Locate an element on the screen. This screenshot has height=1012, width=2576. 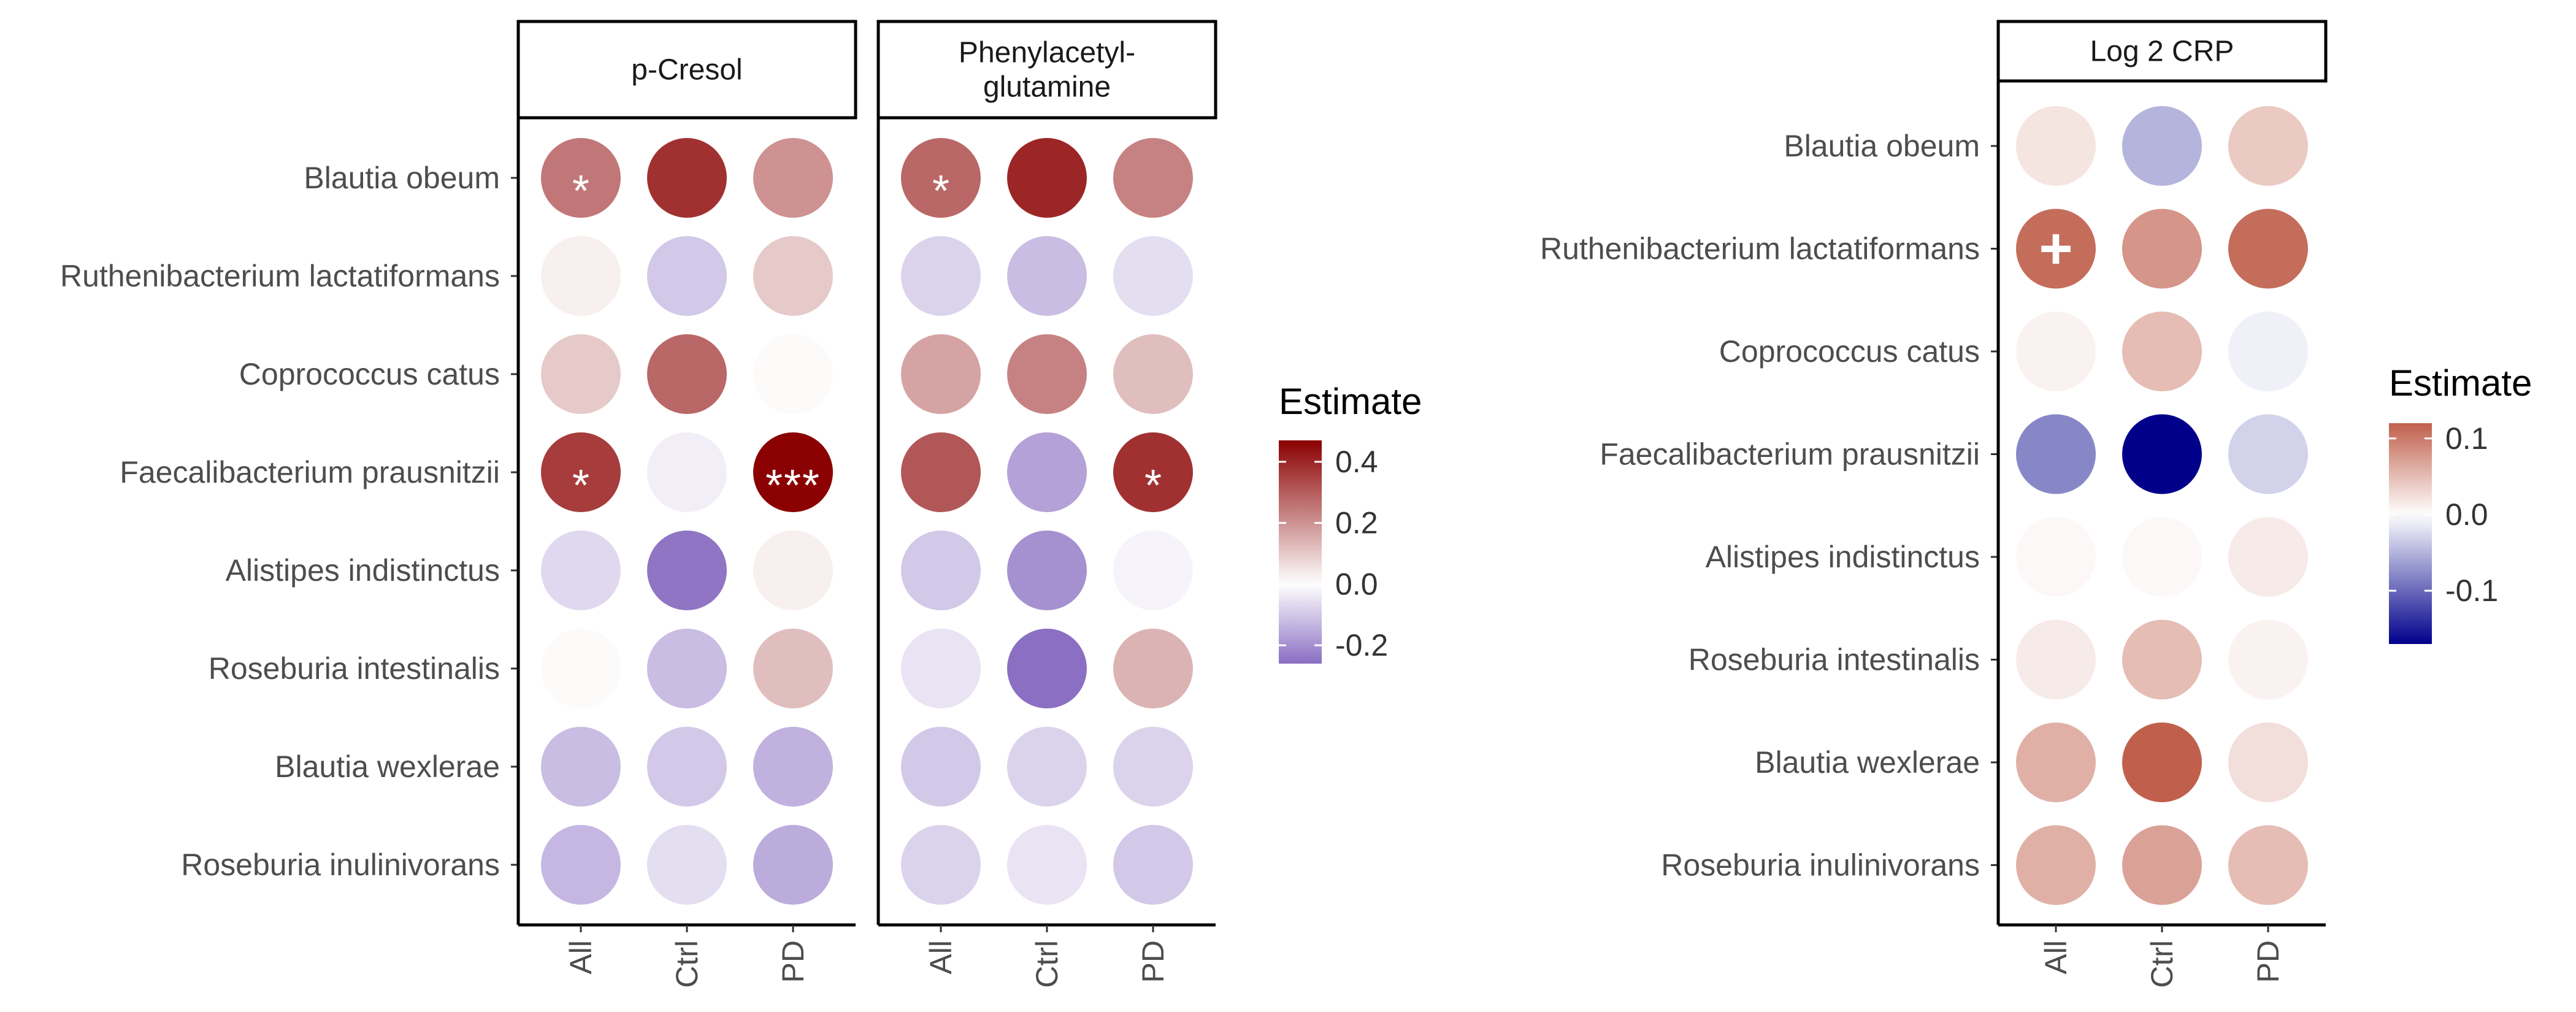
panel-2: Phenylacetyl-glutamine * * All Ctrl PD is located at coordinates (1046, 504).